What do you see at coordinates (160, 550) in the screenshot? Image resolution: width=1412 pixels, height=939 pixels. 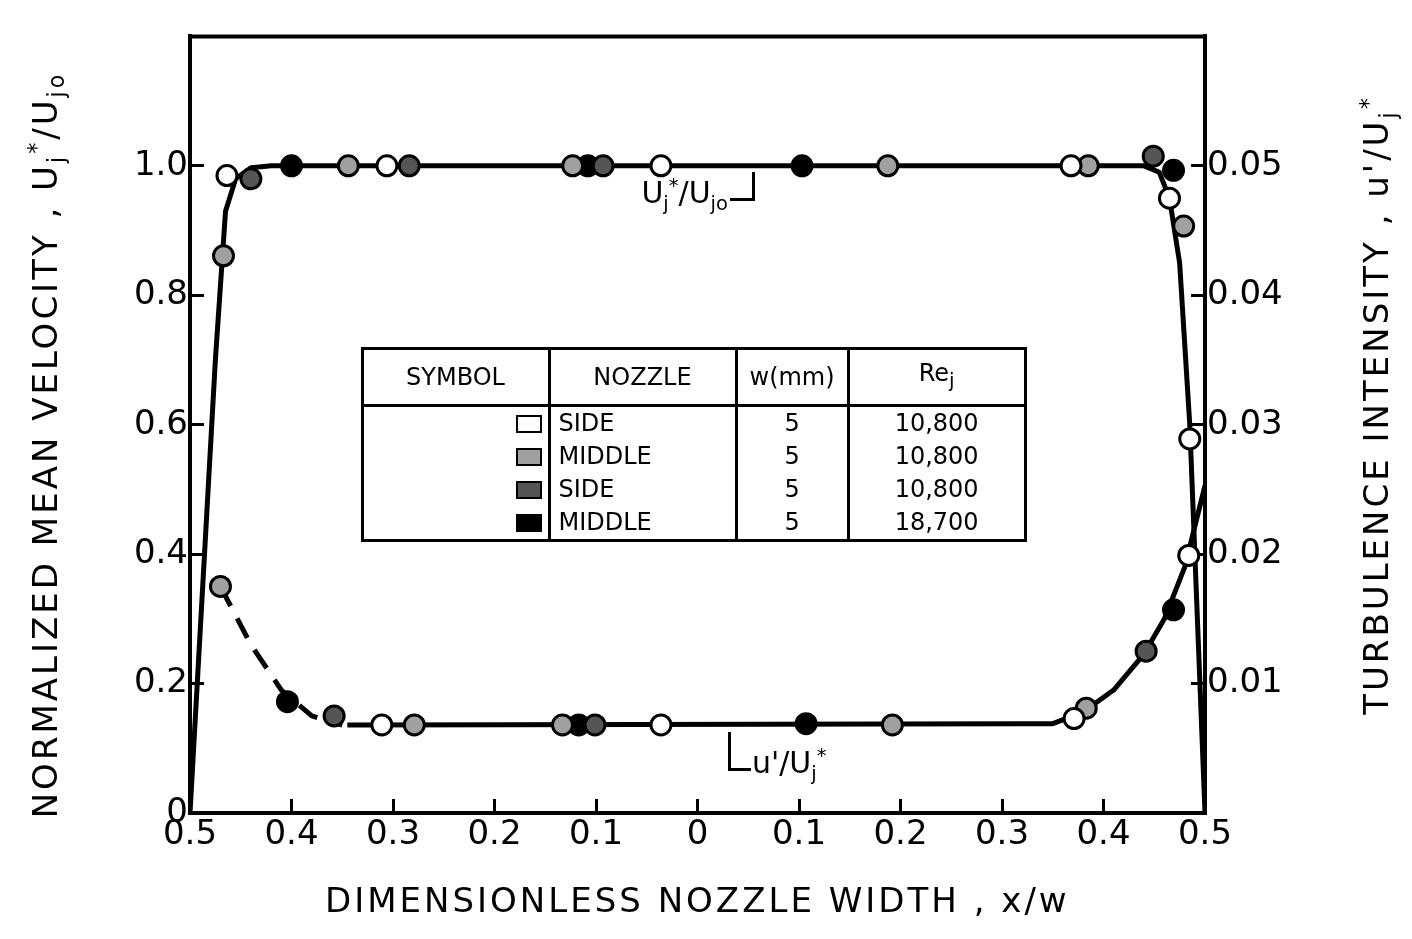 I see `y-tick-label: 0.4` at bounding box center [160, 550].